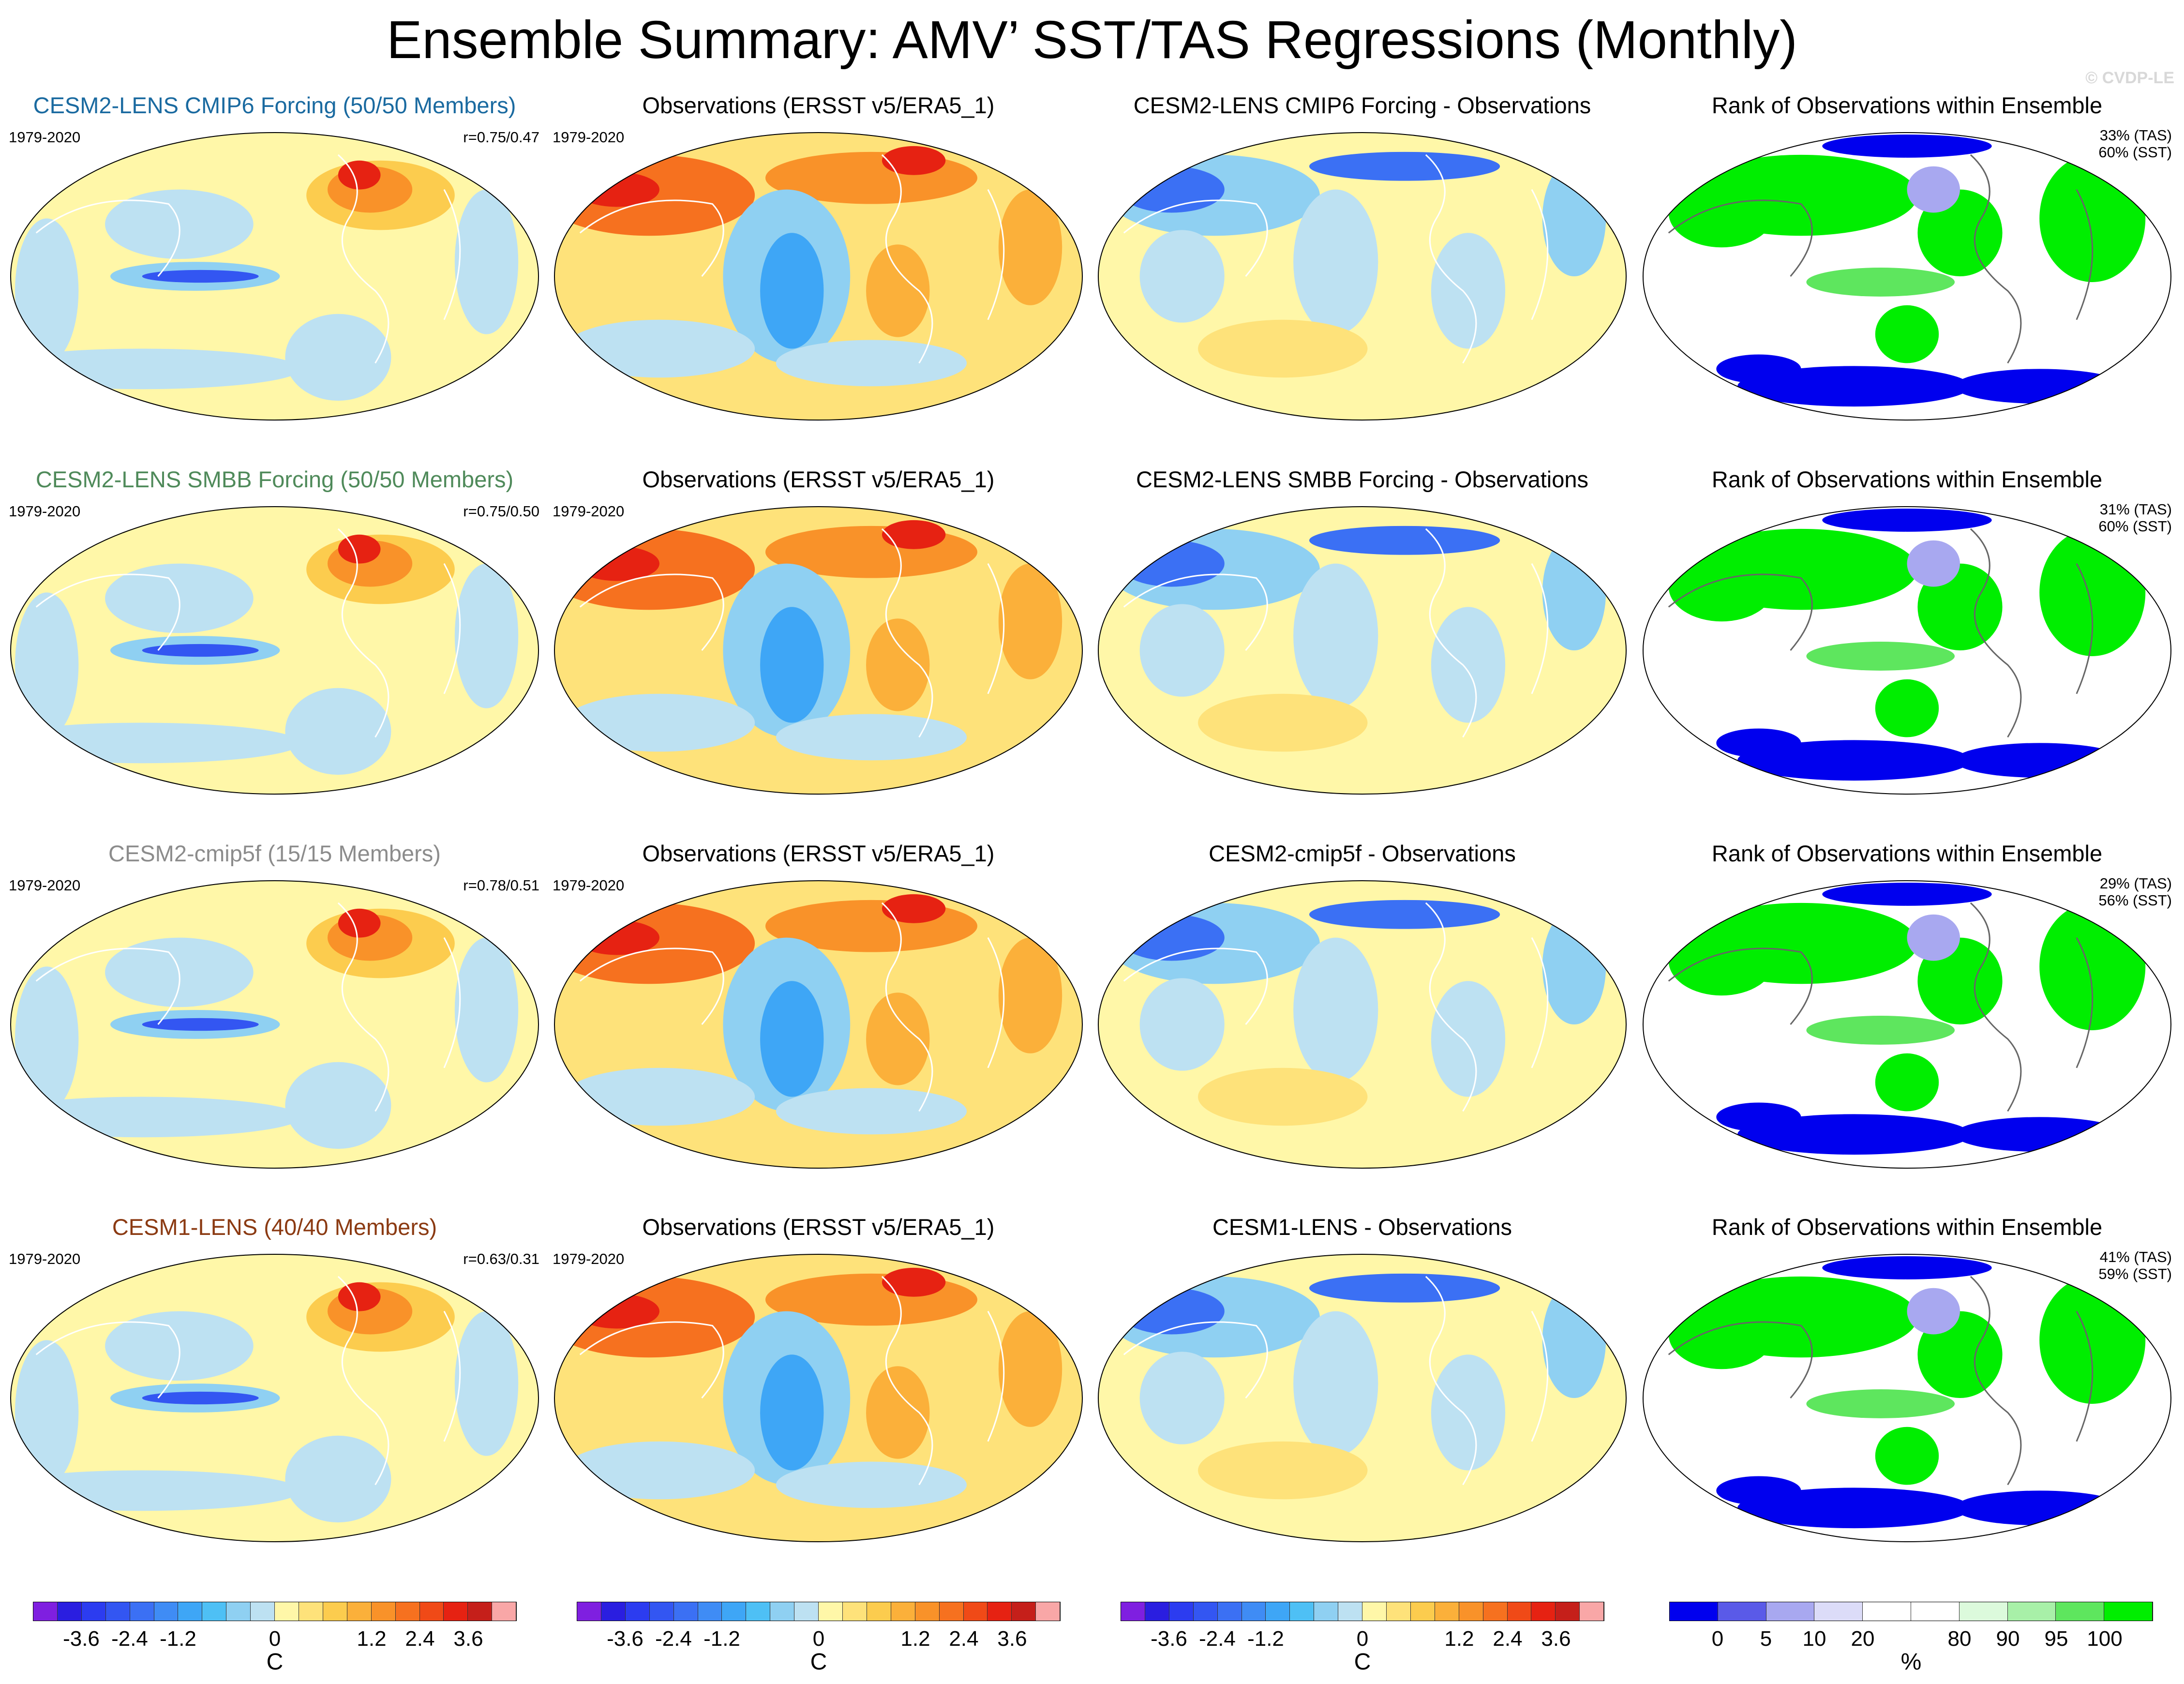  I want to click on colorbar-tick-label: 5, so click(1766, 1639).